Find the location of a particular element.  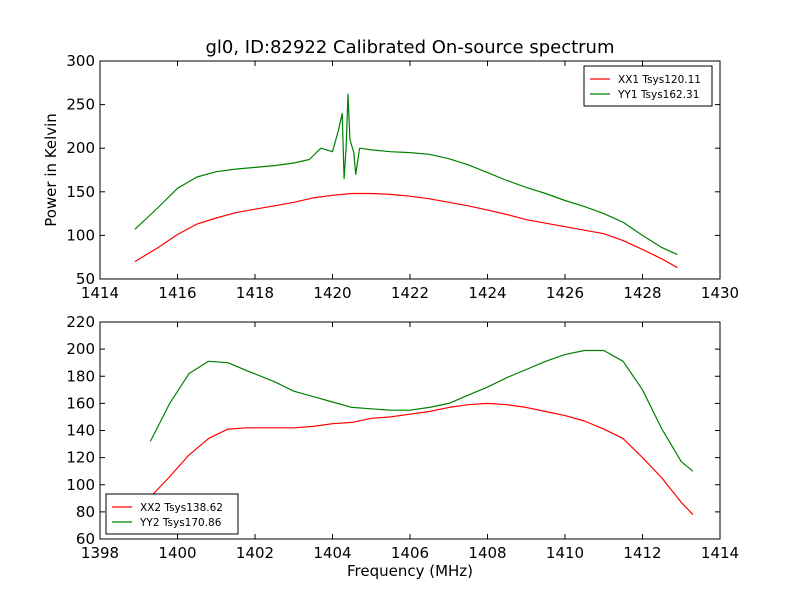

x-tick-label: 1426 is located at coordinates (565, 293).